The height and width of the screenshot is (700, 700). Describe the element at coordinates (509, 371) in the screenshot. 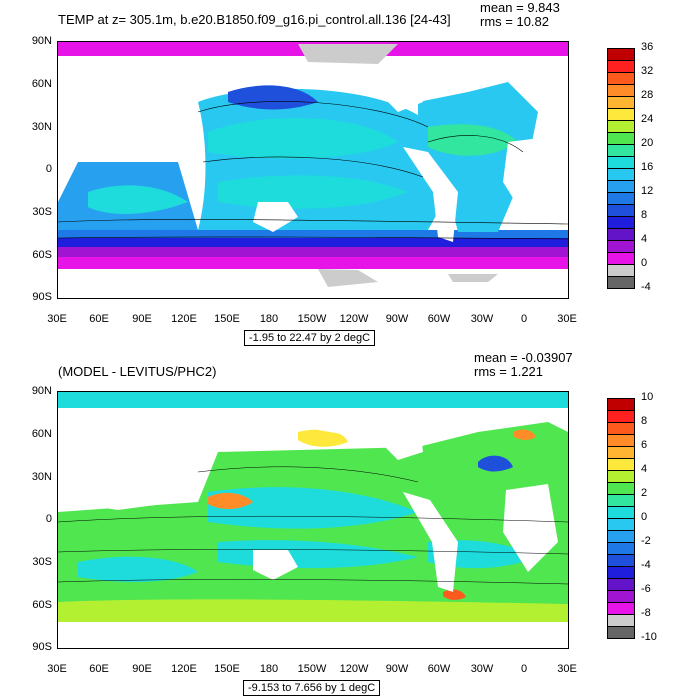

I see `rms-value: rms = 1.221` at that location.